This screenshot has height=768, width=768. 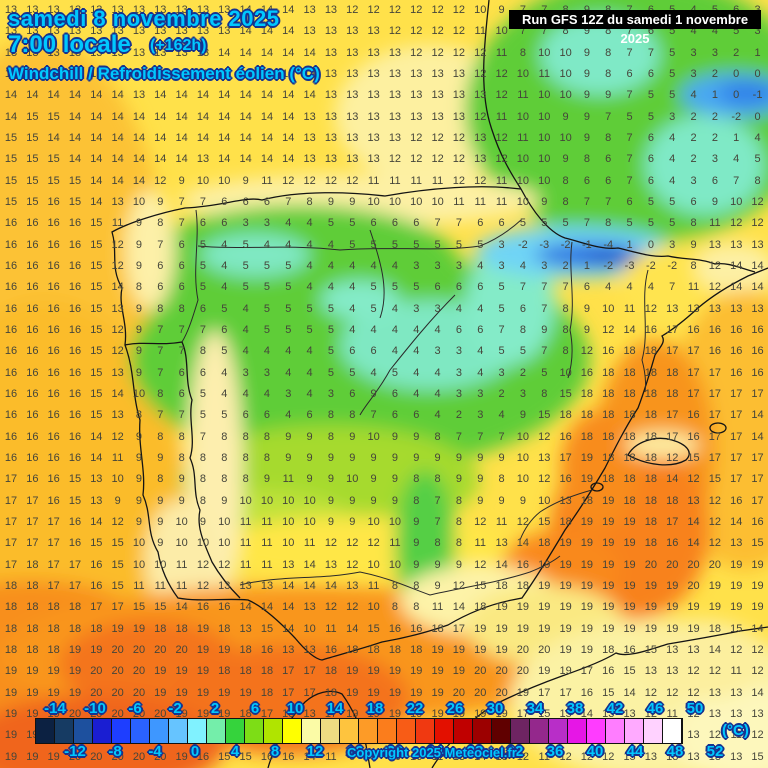 What do you see at coordinates (635, 751) in the screenshot?
I see `colorbar-label: 44` at bounding box center [635, 751].